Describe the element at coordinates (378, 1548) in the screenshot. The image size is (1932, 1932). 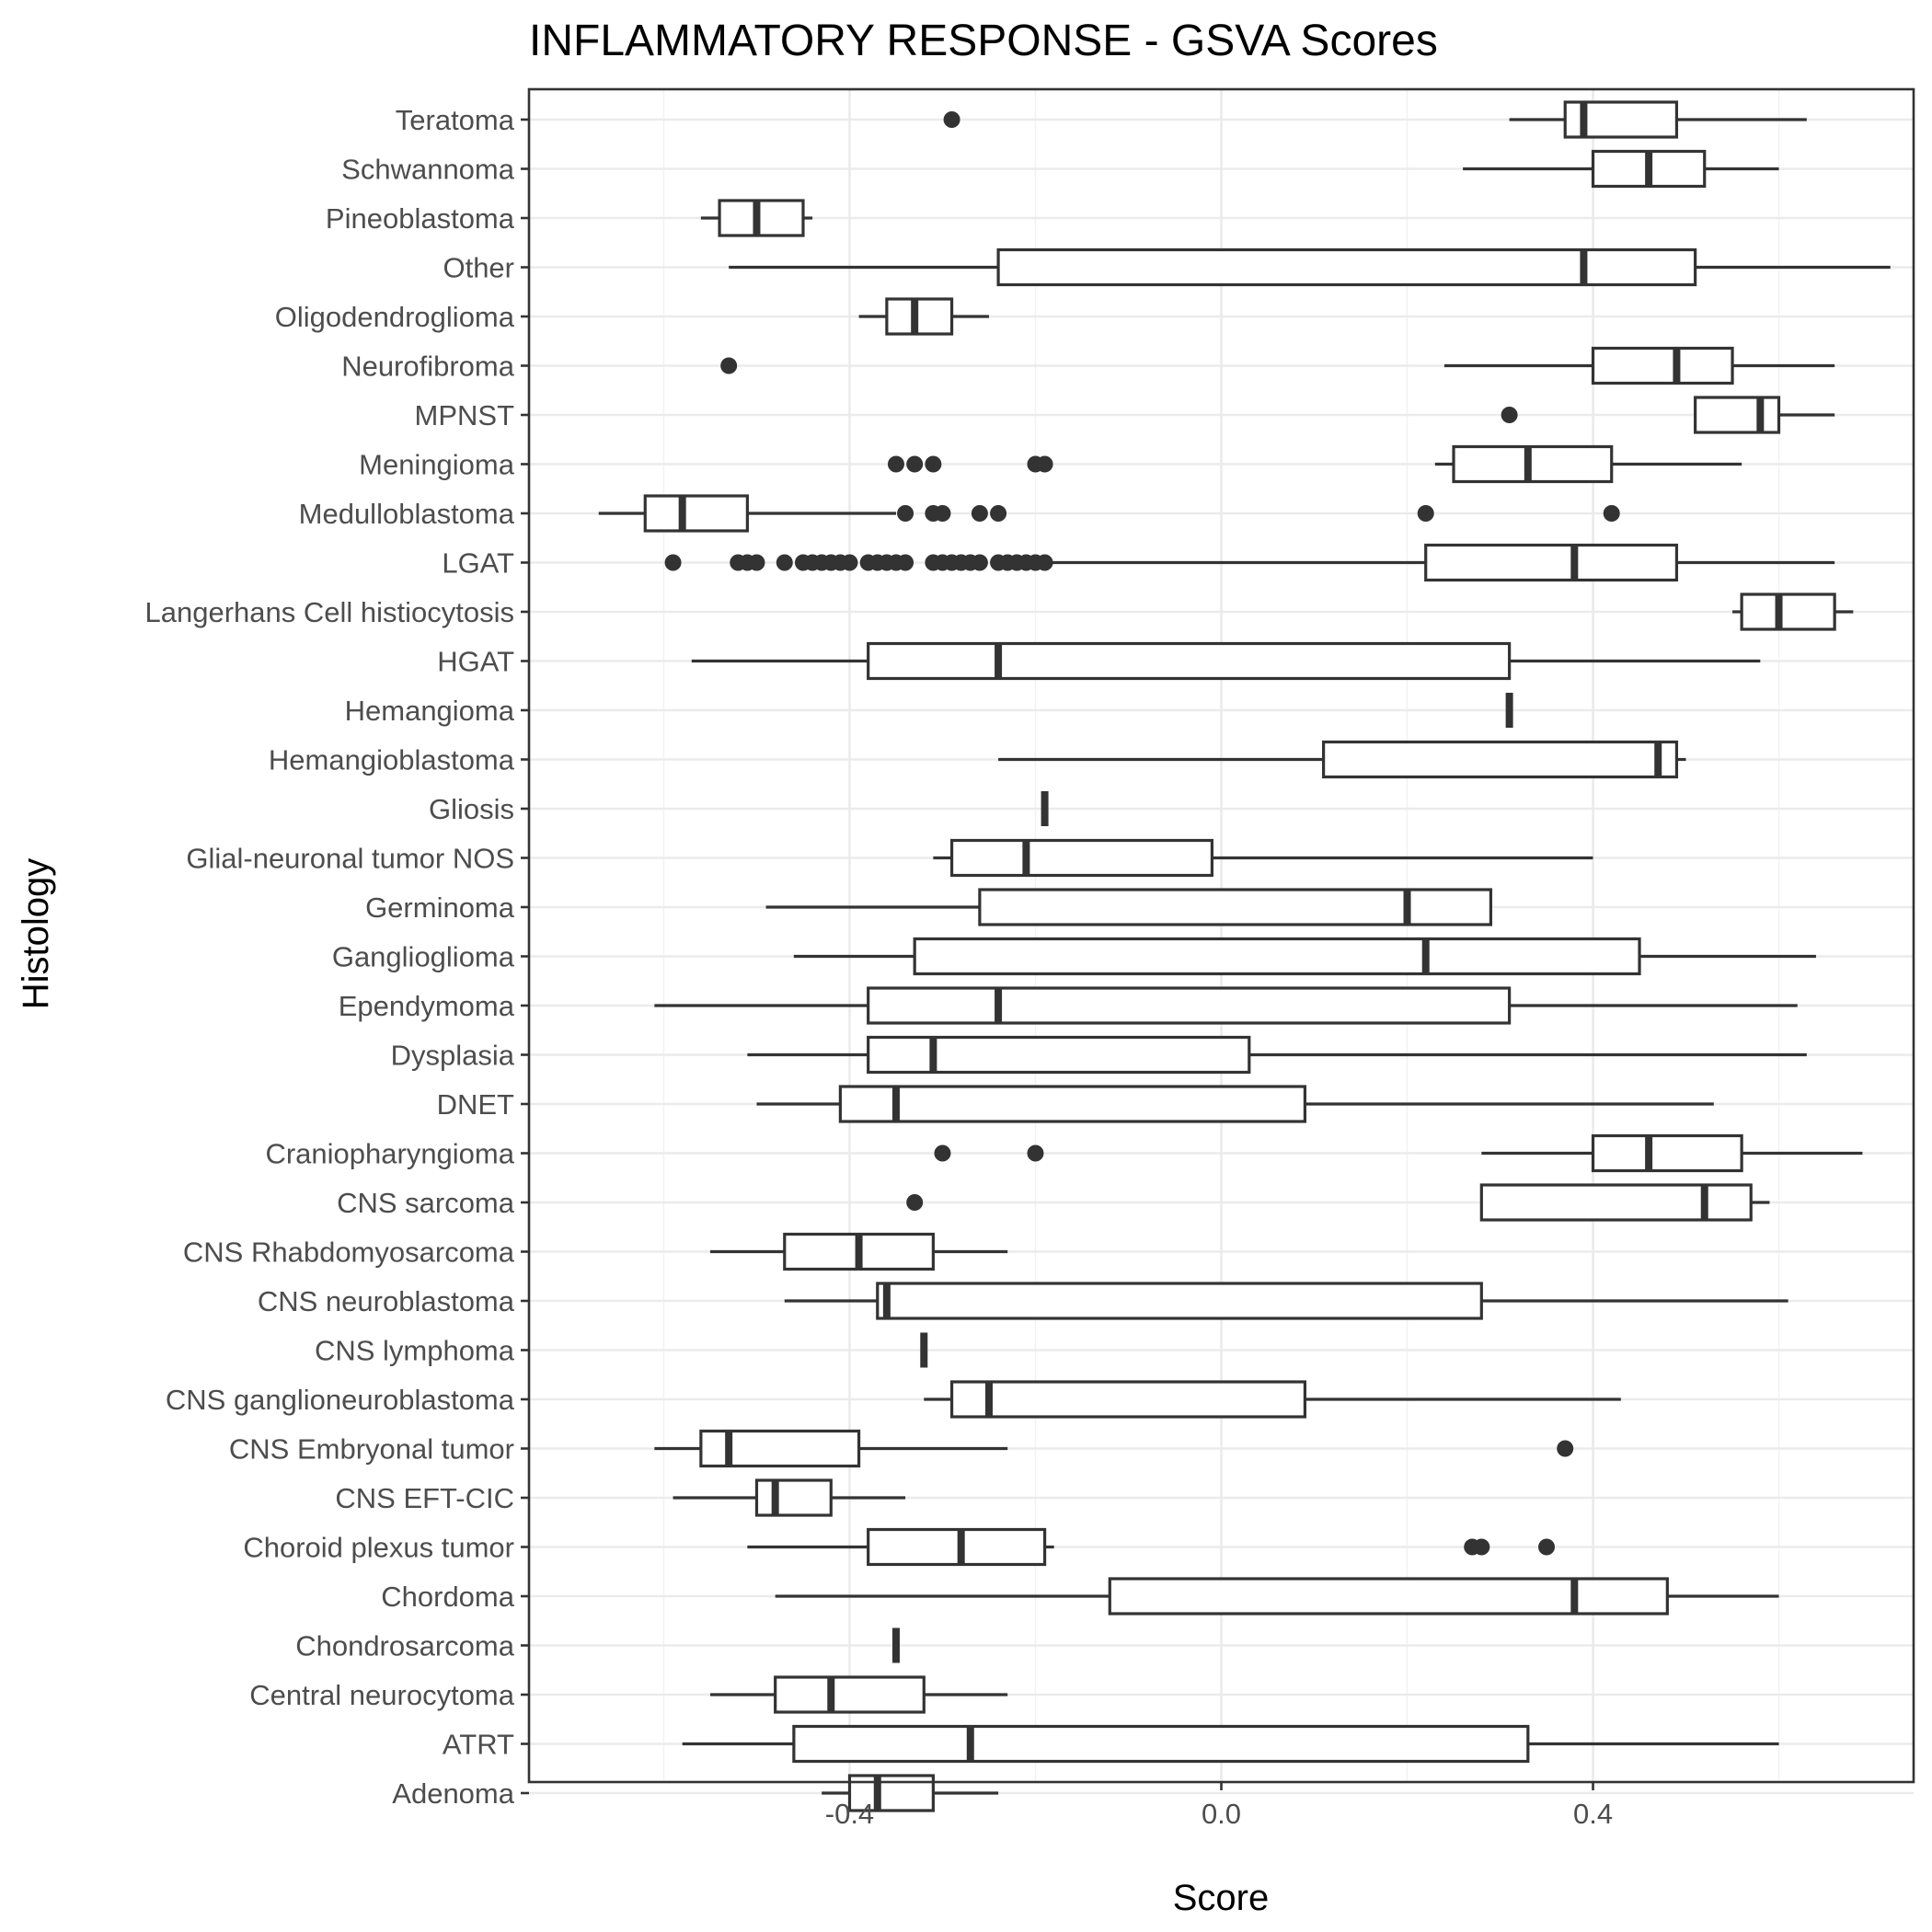
I see `y-tick-label: Choroid plexus tumor` at that location.